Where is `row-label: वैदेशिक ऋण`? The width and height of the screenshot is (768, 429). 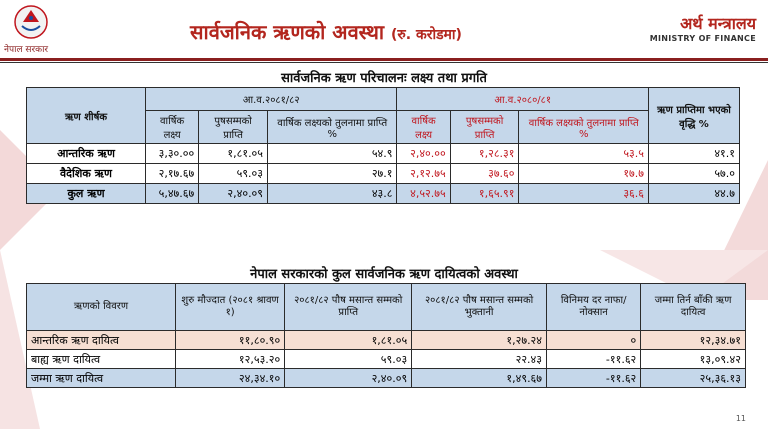 row-label: वैदेशिक ऋण is located at coordinates (86, 173).